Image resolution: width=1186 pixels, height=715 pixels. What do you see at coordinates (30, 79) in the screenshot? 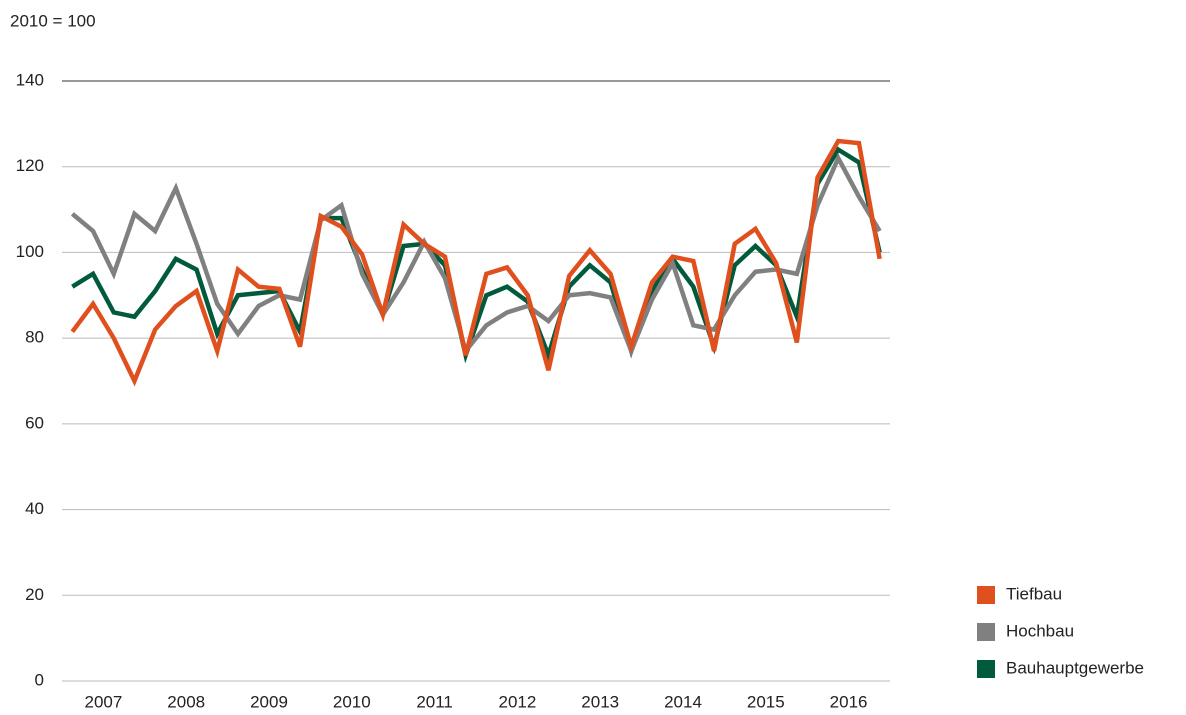
I see `y-tick-label: 140` at bounding box center [30, 79].